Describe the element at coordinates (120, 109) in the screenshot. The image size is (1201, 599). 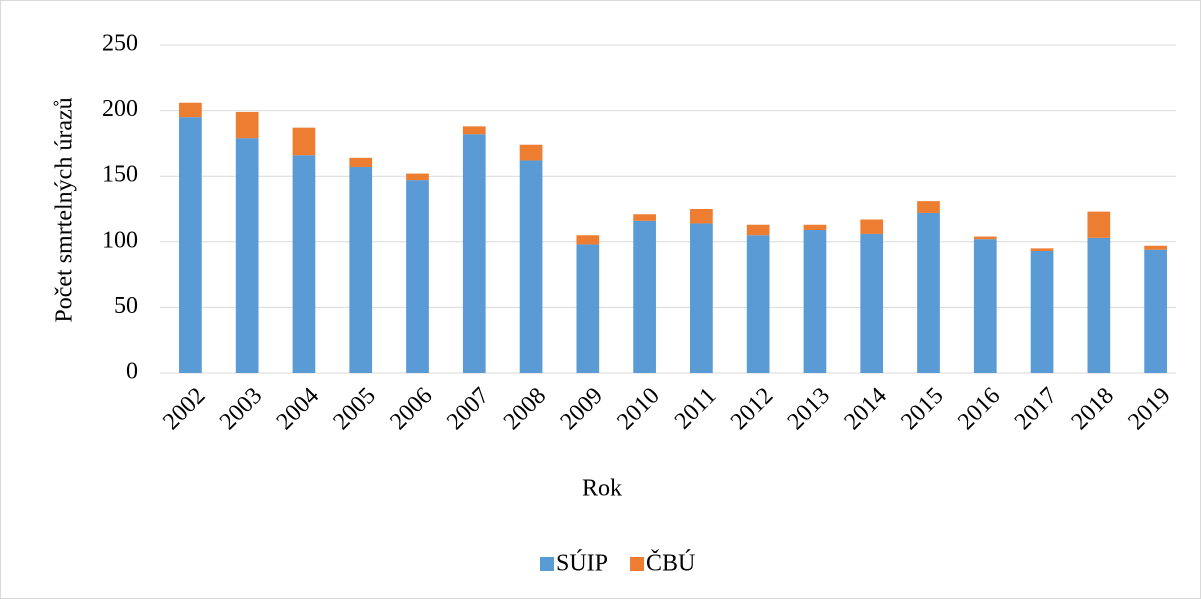
I see `y-tick-label: 200` at that location.